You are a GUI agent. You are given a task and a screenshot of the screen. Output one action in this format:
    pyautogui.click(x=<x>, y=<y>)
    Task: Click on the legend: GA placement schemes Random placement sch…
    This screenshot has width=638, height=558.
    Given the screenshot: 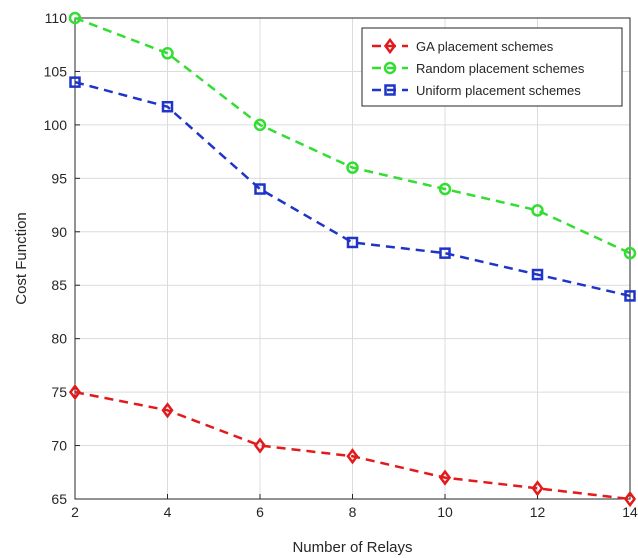 What is the action you would take?
    pyautogui.click(x=492, y=67)
    